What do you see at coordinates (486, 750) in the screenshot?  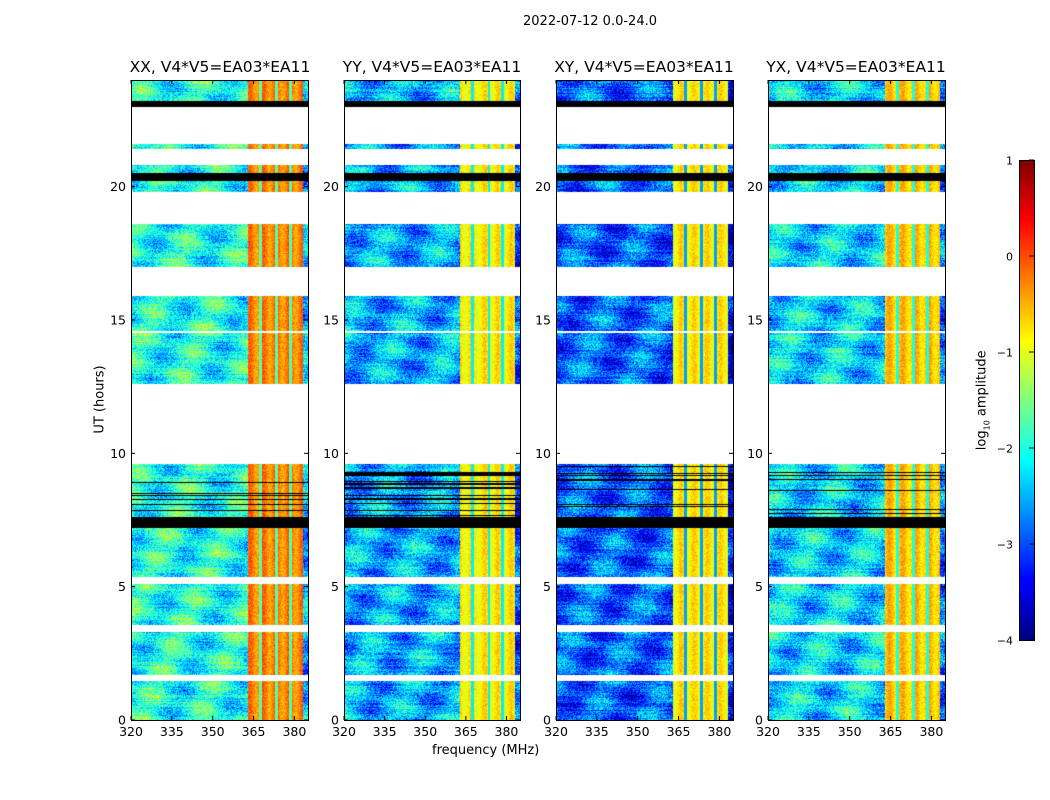 I see `x-axis-label: frequency (MHz)` at bounding box center [486, 750].